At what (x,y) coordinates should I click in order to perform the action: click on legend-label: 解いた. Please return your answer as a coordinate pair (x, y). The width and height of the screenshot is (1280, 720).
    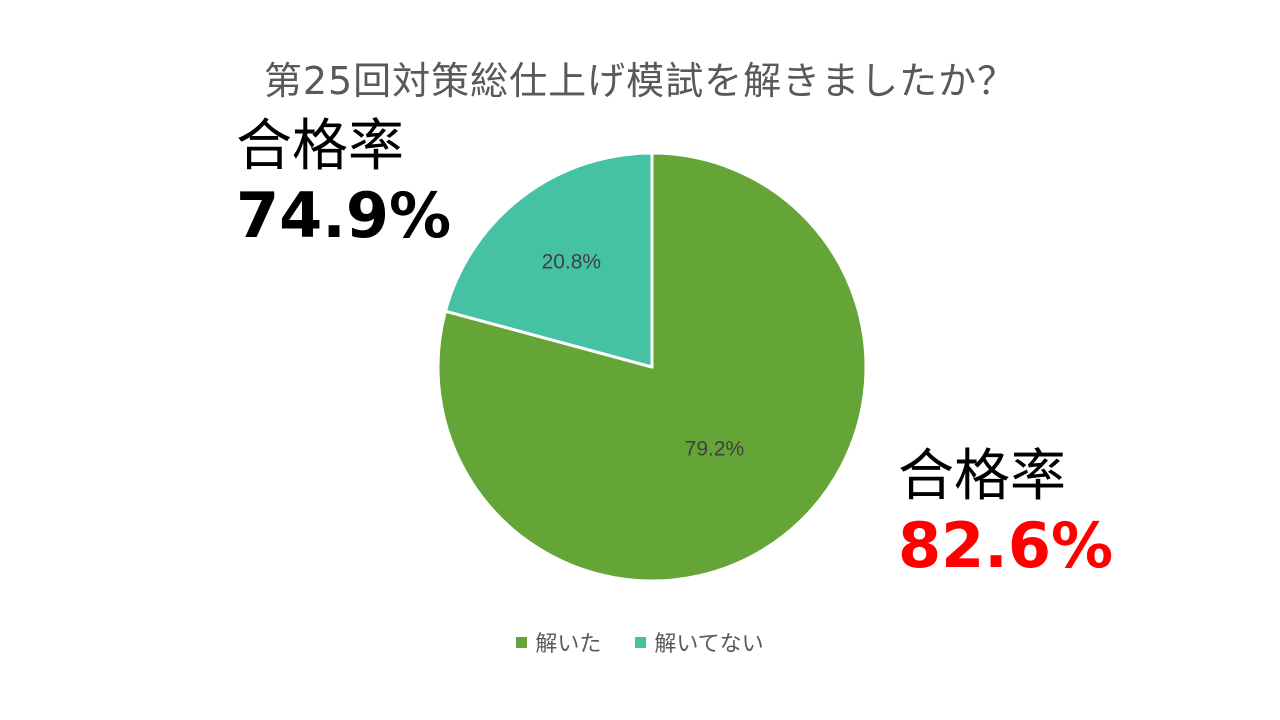
    Looking at the image, I should click on (568, 644).